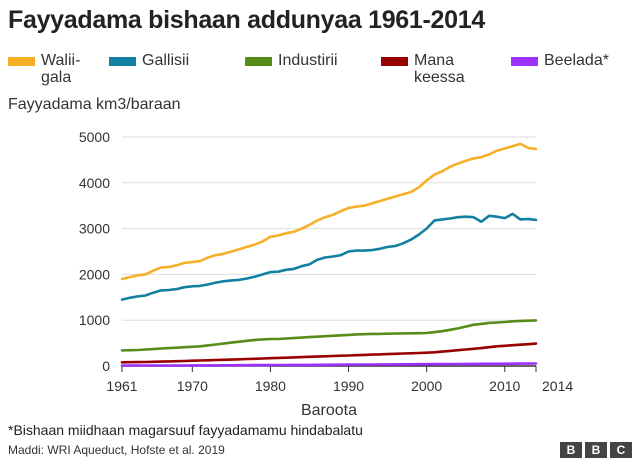 This screenshot has height=463, width=640. Describe the element at coordinates (329, 335) in the screenshot. I see `series-line-industirii` at that location.